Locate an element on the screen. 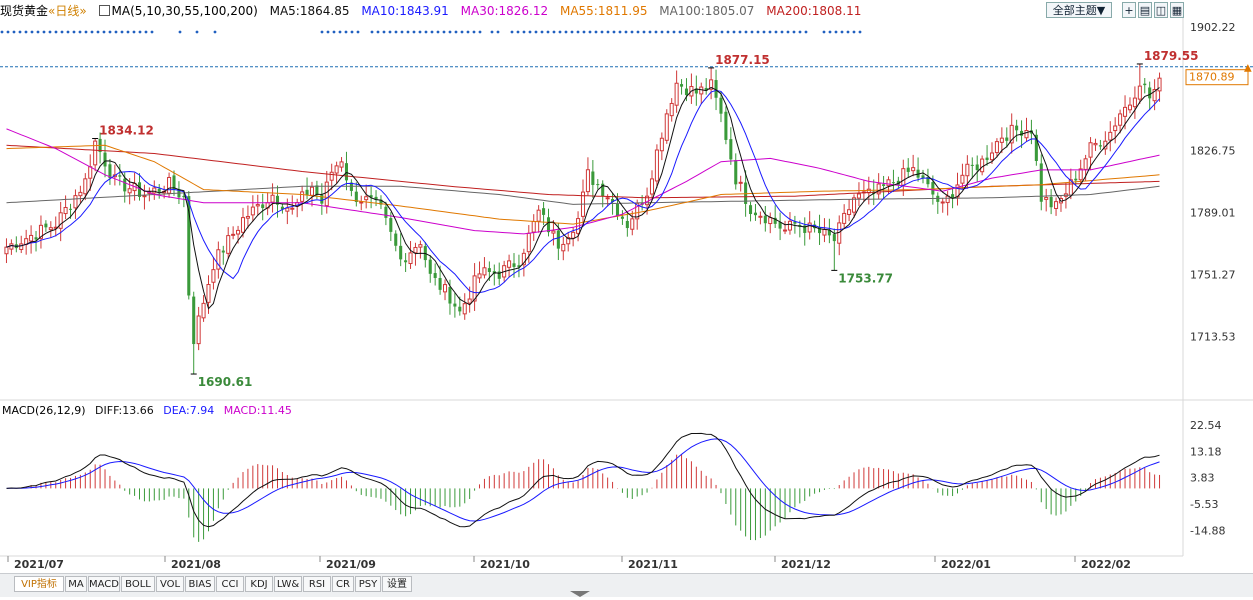  tab-2: MACD is located at coordinates (104, 584).